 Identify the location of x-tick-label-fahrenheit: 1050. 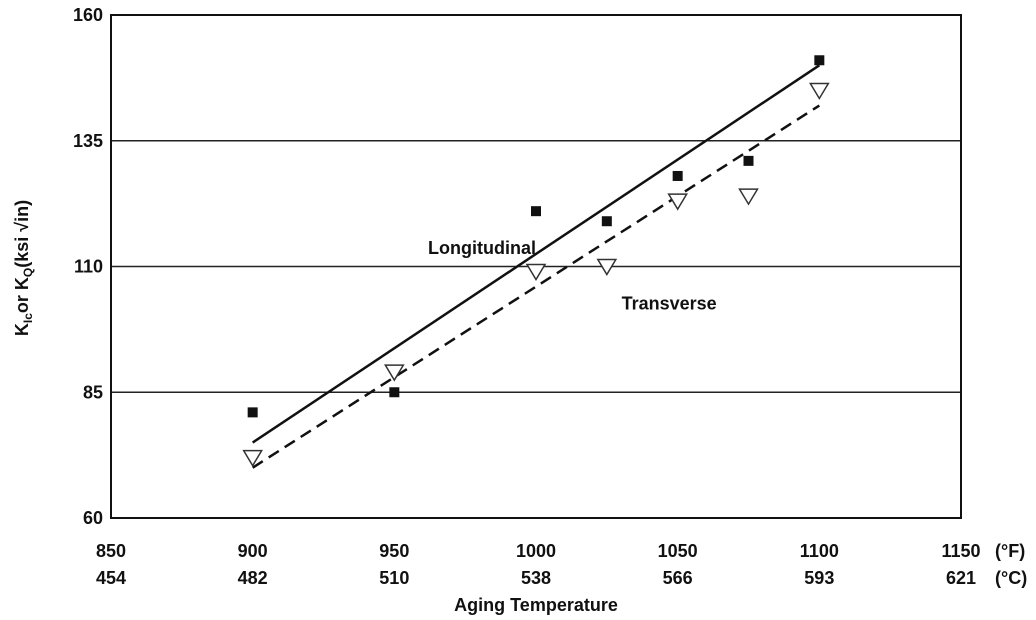
(678, 551).